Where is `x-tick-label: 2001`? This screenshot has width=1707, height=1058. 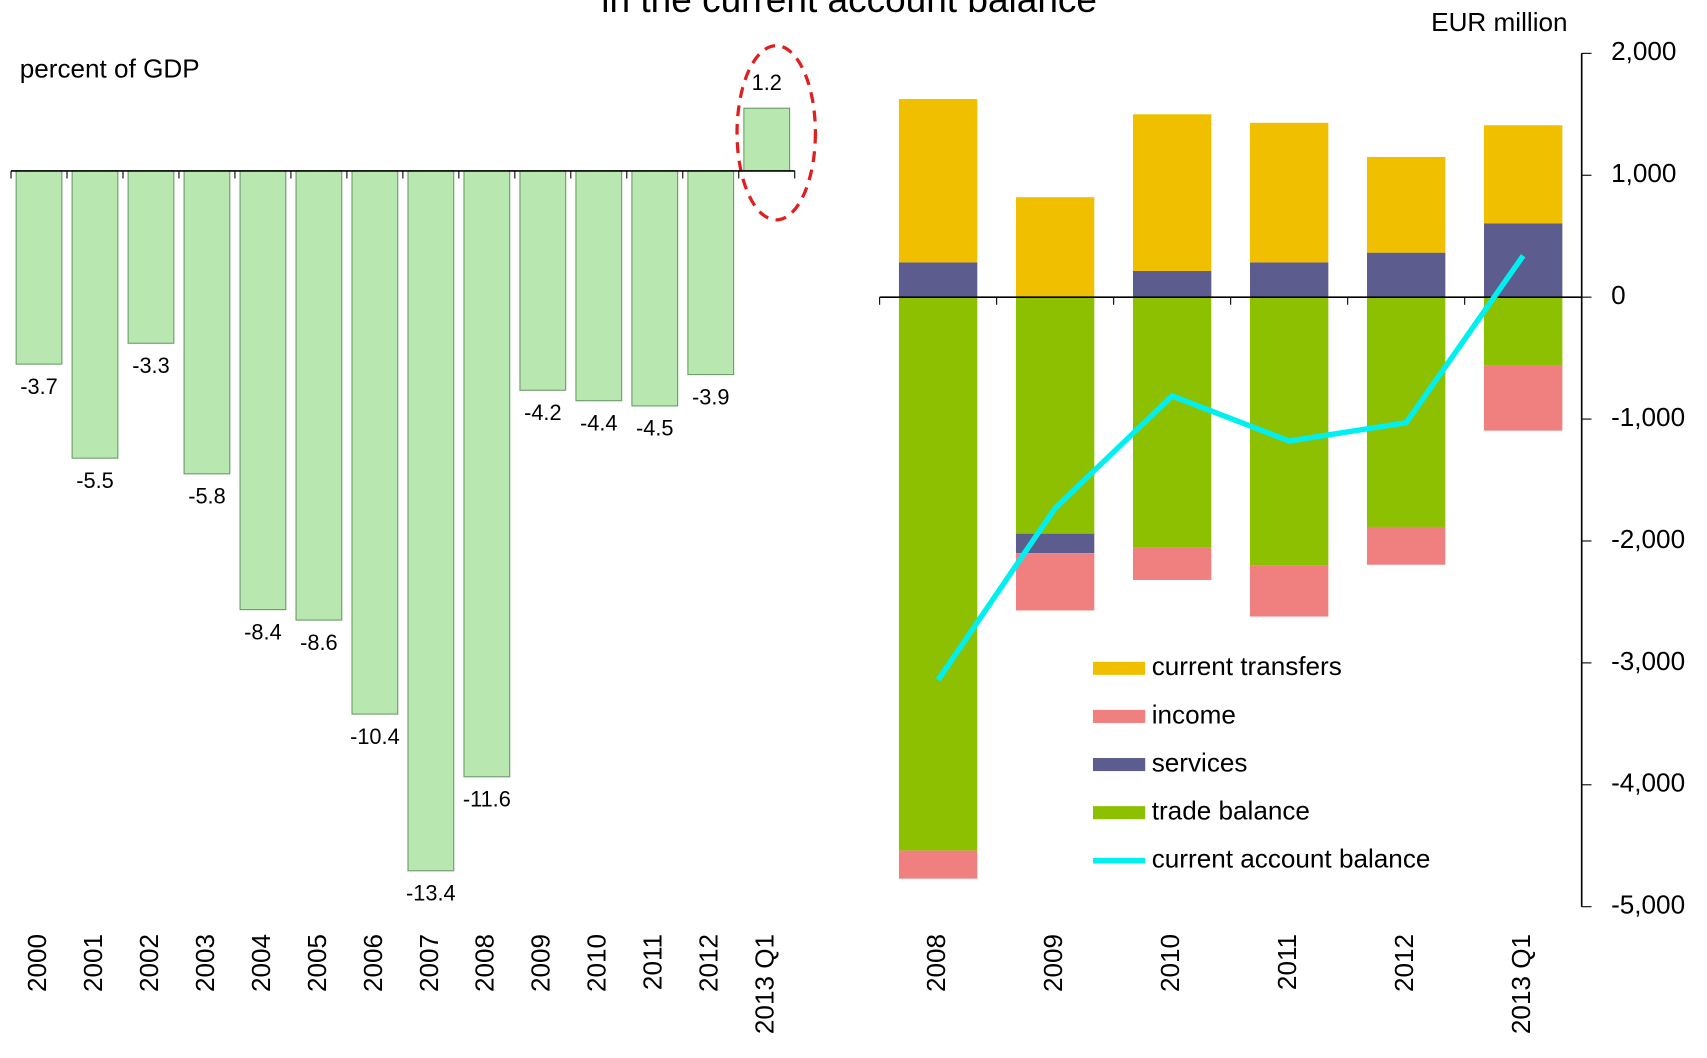 x-tick-label: 2001 is located at coordinates (93, 963).